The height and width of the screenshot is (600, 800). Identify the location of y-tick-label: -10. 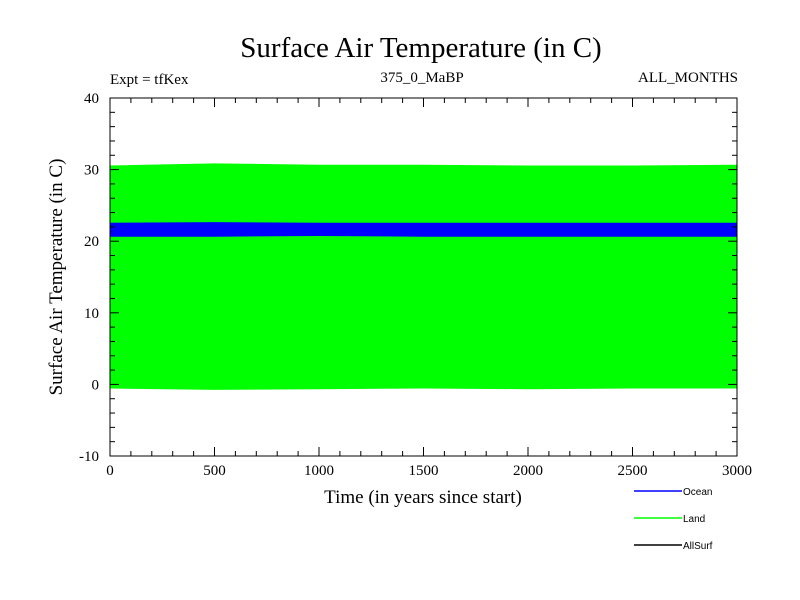
(89, 457).